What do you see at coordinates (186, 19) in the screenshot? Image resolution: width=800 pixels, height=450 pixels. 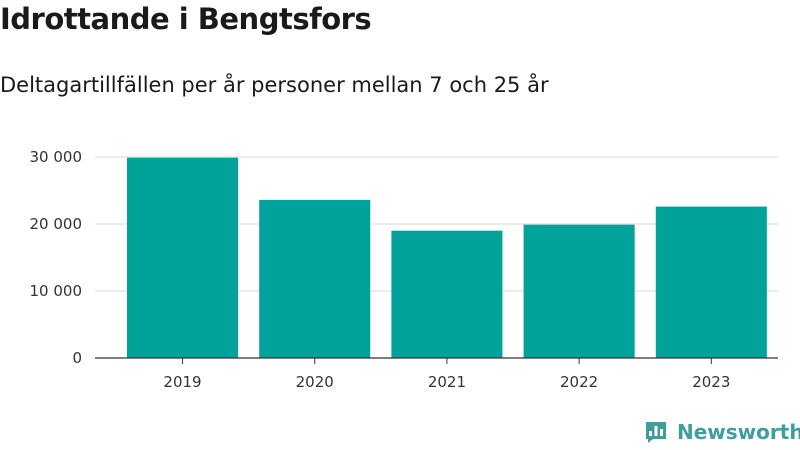 I see `chart-title: Idrottande i Bengtsfors` at bounding box center [186, 19].